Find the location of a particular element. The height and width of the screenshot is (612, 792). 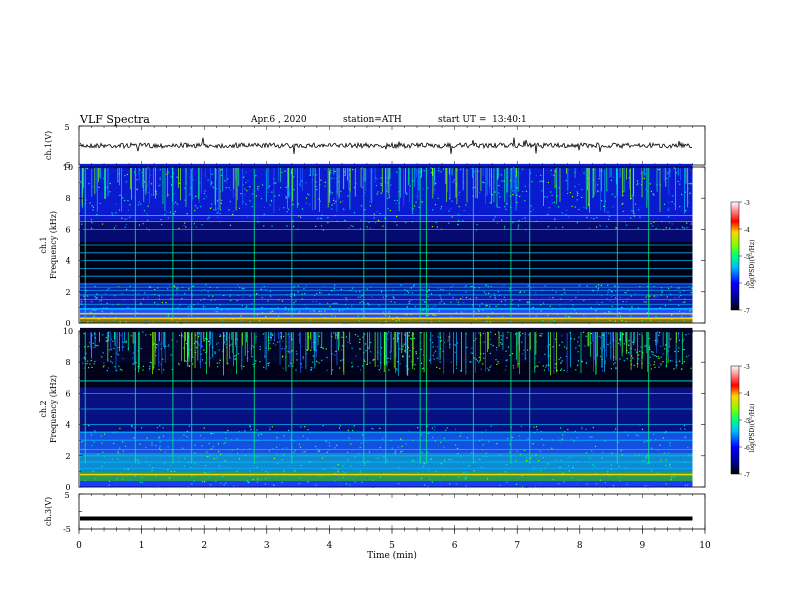

y-tick-label: 5 is located at coordinates (66, 127).